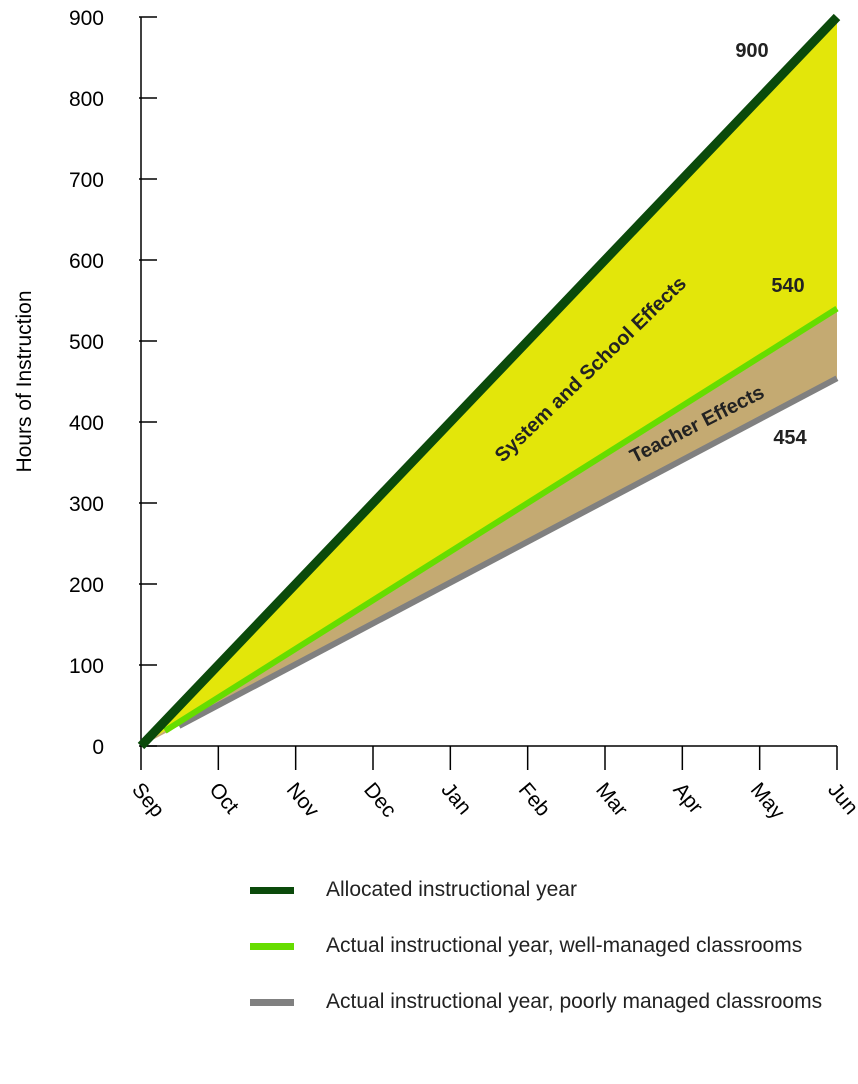 The height and width of the screenshot is (1084, 858). What do you see at coordinates (840, 798) in the screenshot?
I see `x-tick-label: Jun` at bounding box center [840, 798].